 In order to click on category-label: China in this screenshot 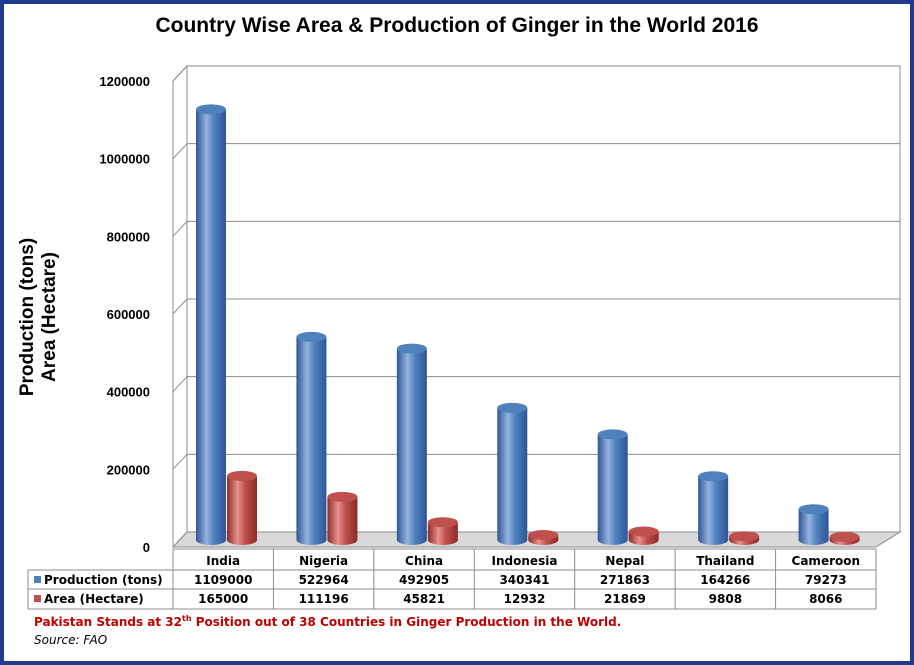, I will do `click(424, 561)`.